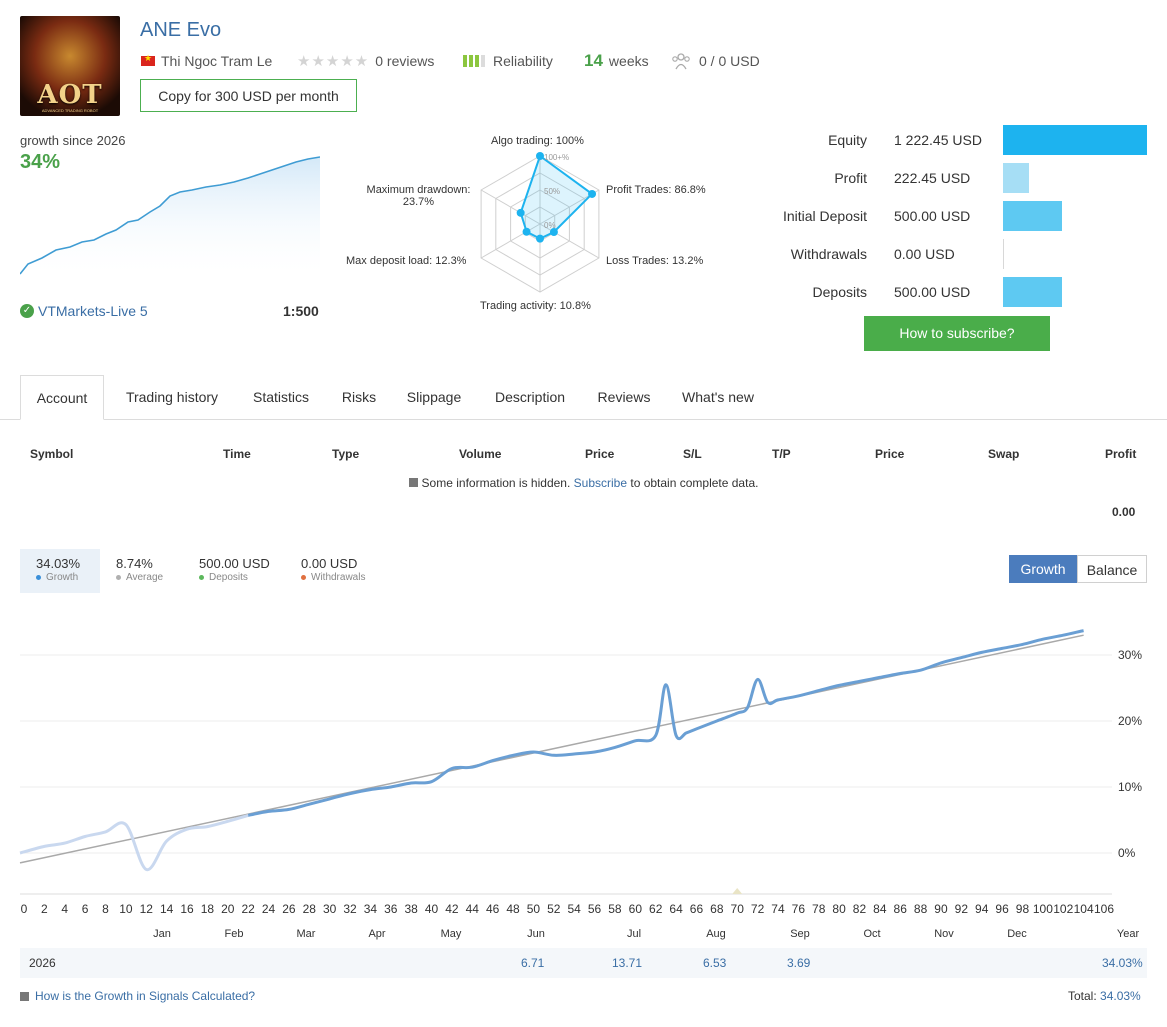  What do you see at coordinates (600, 483) in the screenshot?
I see `subscribe-link: Subscribe` at bounding box center [600, 483].